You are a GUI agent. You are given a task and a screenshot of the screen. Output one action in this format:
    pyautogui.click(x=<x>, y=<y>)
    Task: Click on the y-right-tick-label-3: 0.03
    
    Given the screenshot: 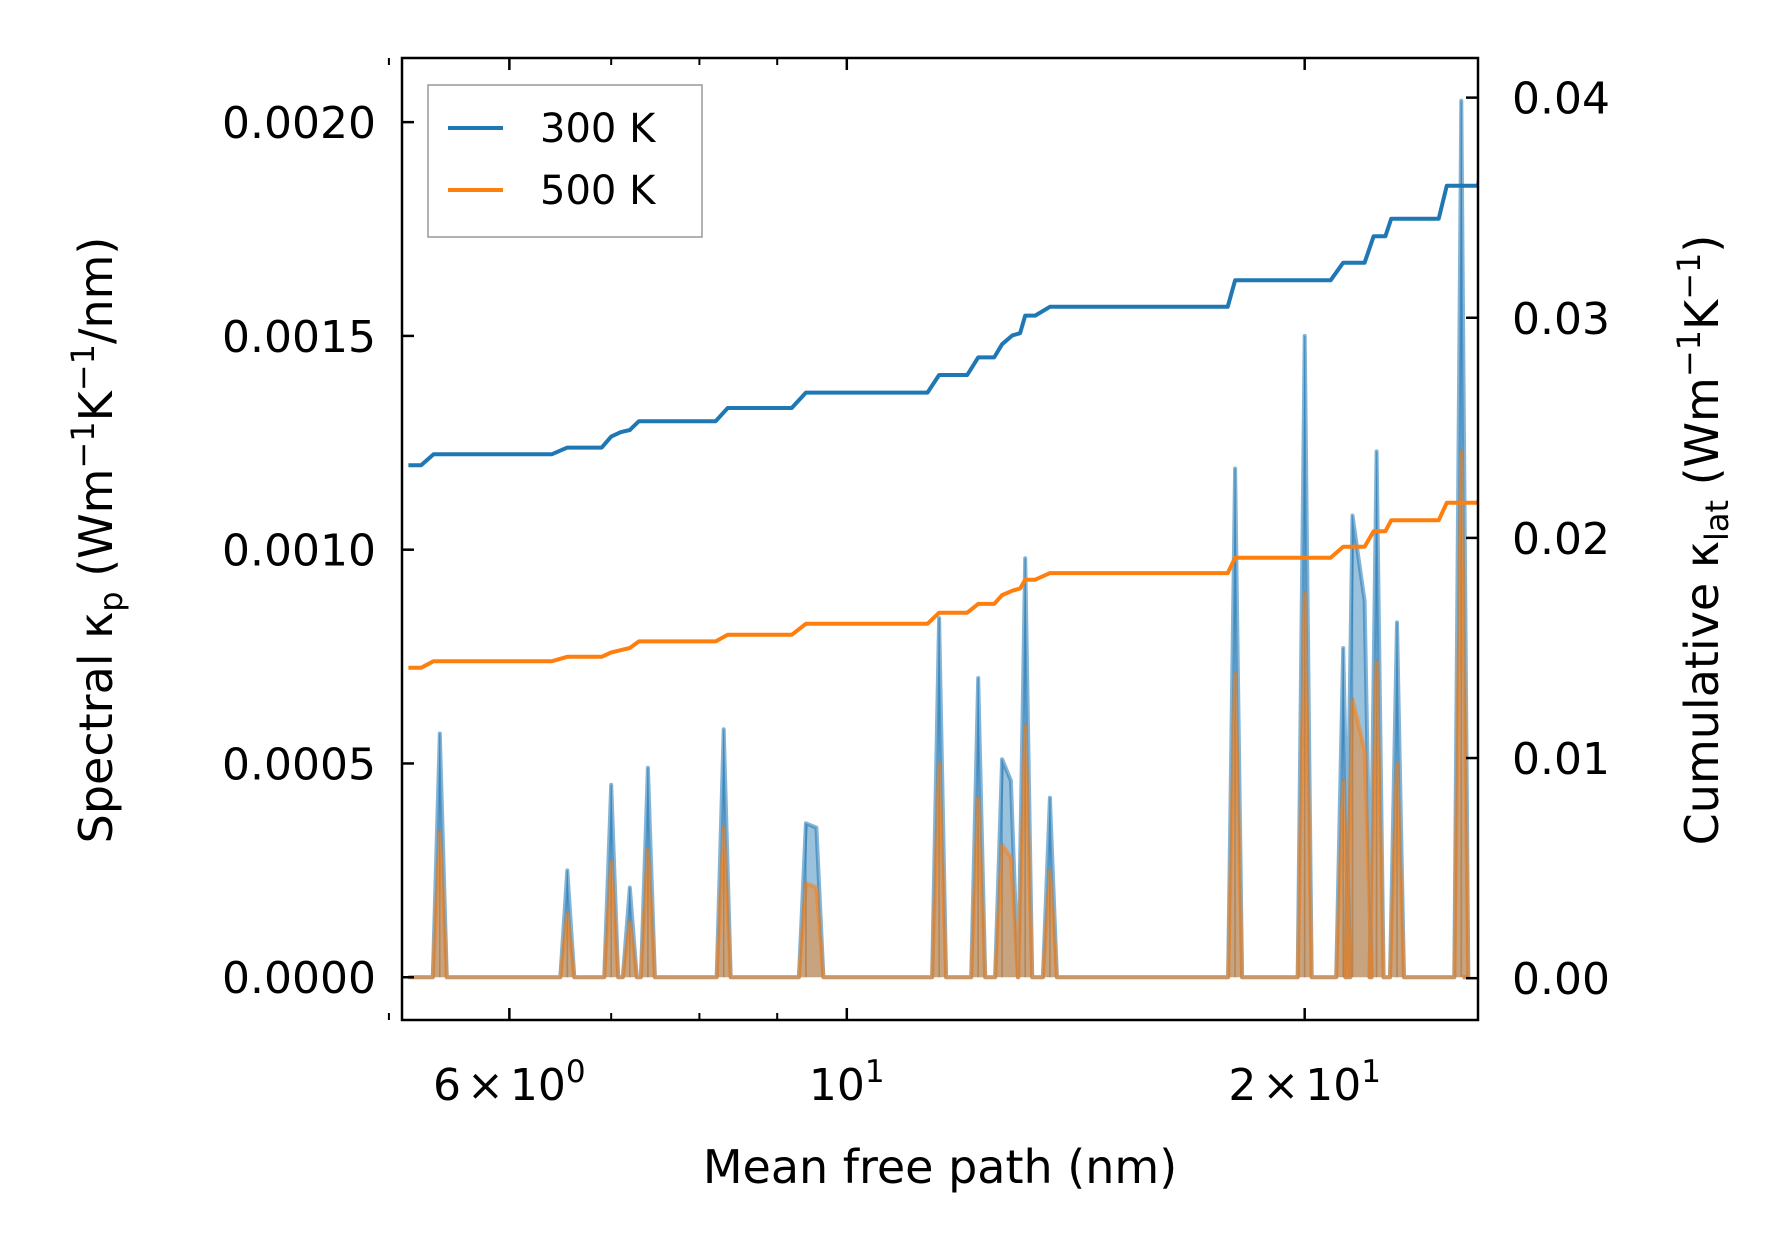 What is the action you would take?
    pyautogui.click(x=1561, y=319)
    